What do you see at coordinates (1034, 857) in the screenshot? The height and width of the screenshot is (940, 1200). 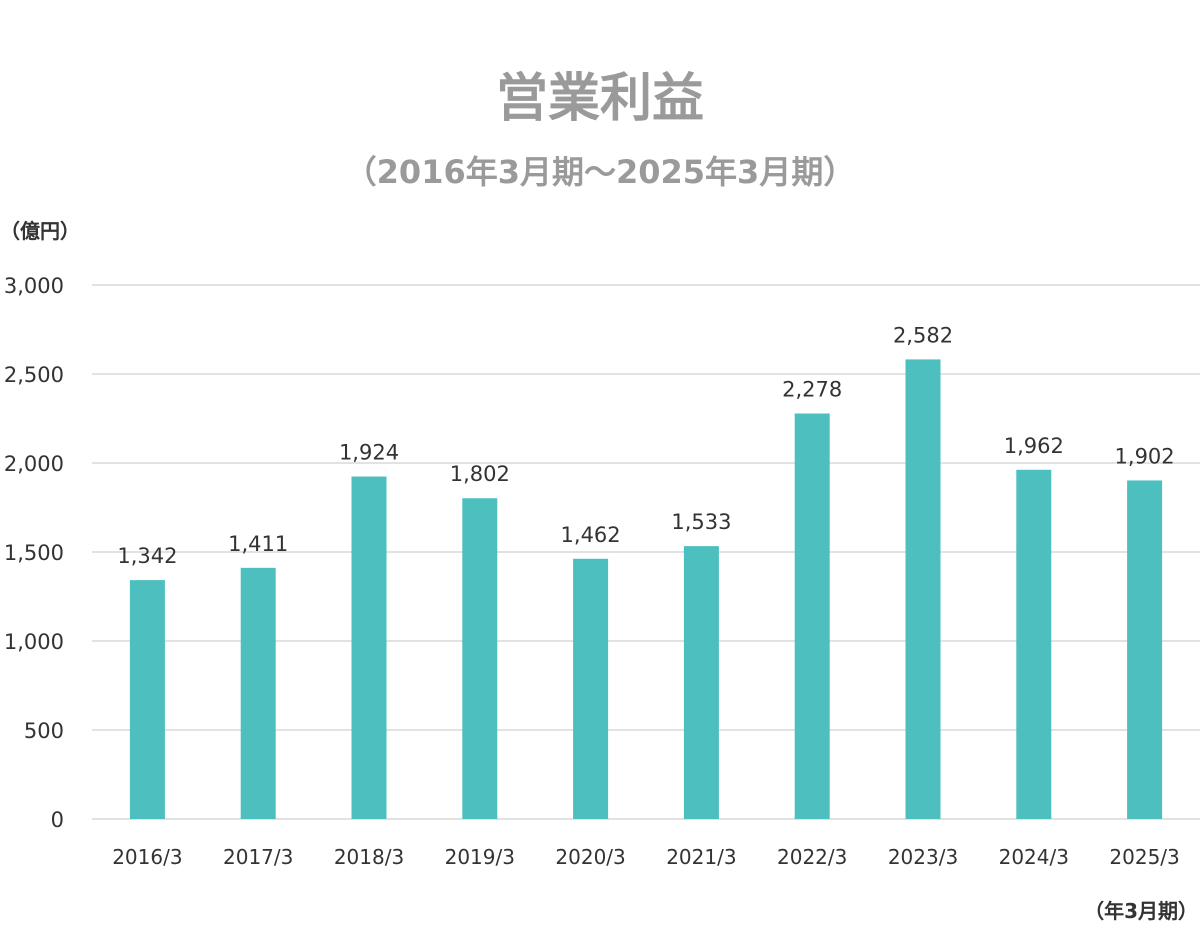 I see `x-tick-label: 2024/3` at bounding box center [1034, 857].